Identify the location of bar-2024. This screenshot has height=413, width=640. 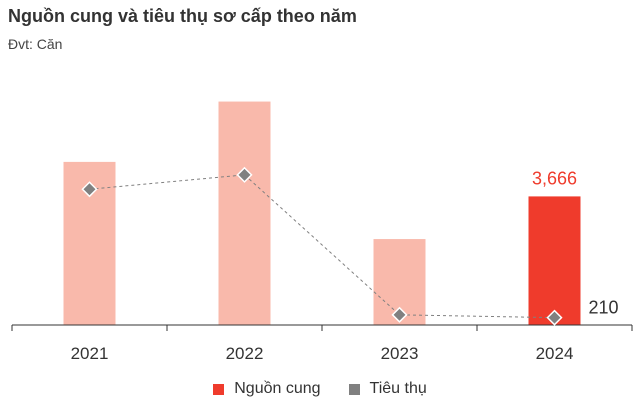
(554, 260).